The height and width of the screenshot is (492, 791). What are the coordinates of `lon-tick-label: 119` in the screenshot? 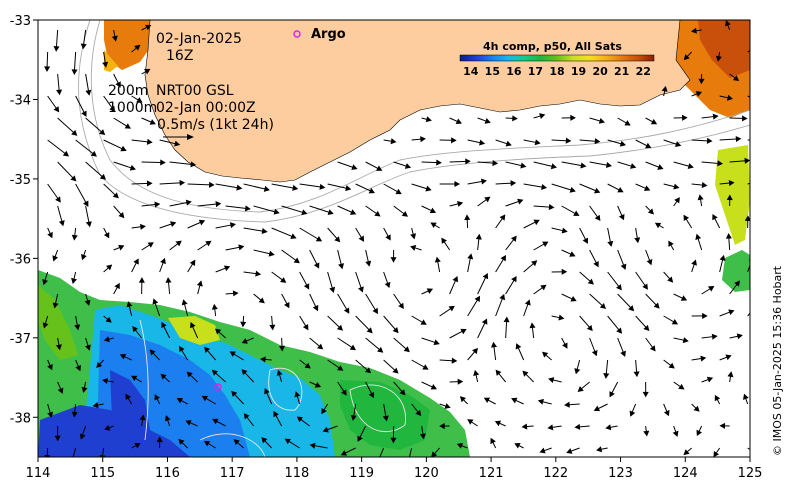 It's located at (361, 473).